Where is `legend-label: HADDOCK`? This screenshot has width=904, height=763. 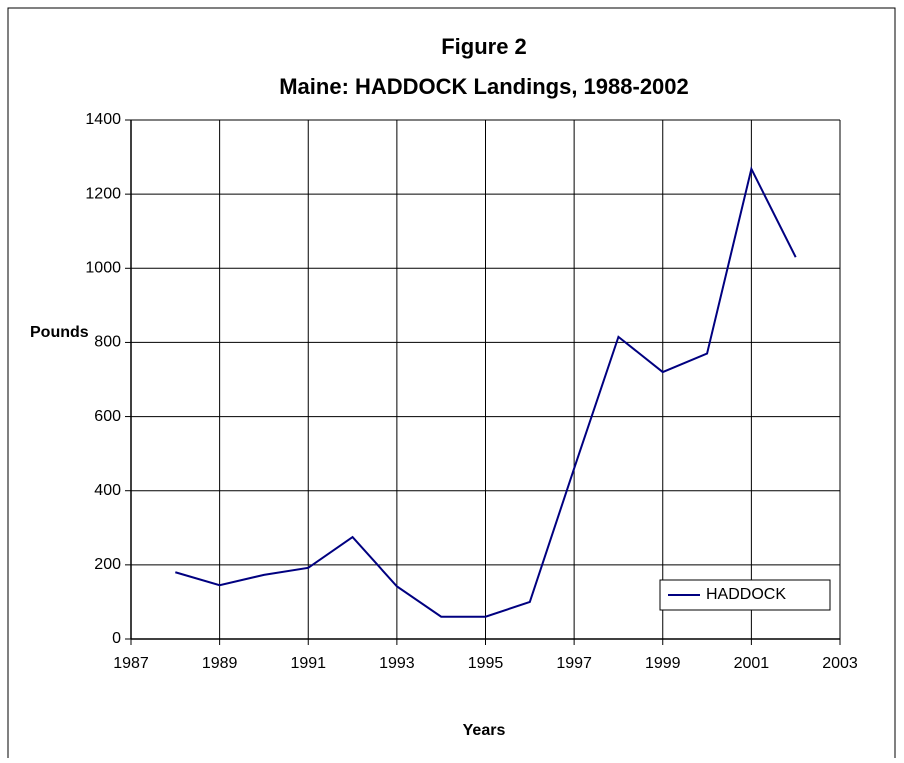 legend-label: HADDOCK is located at coordinates (746, 594).